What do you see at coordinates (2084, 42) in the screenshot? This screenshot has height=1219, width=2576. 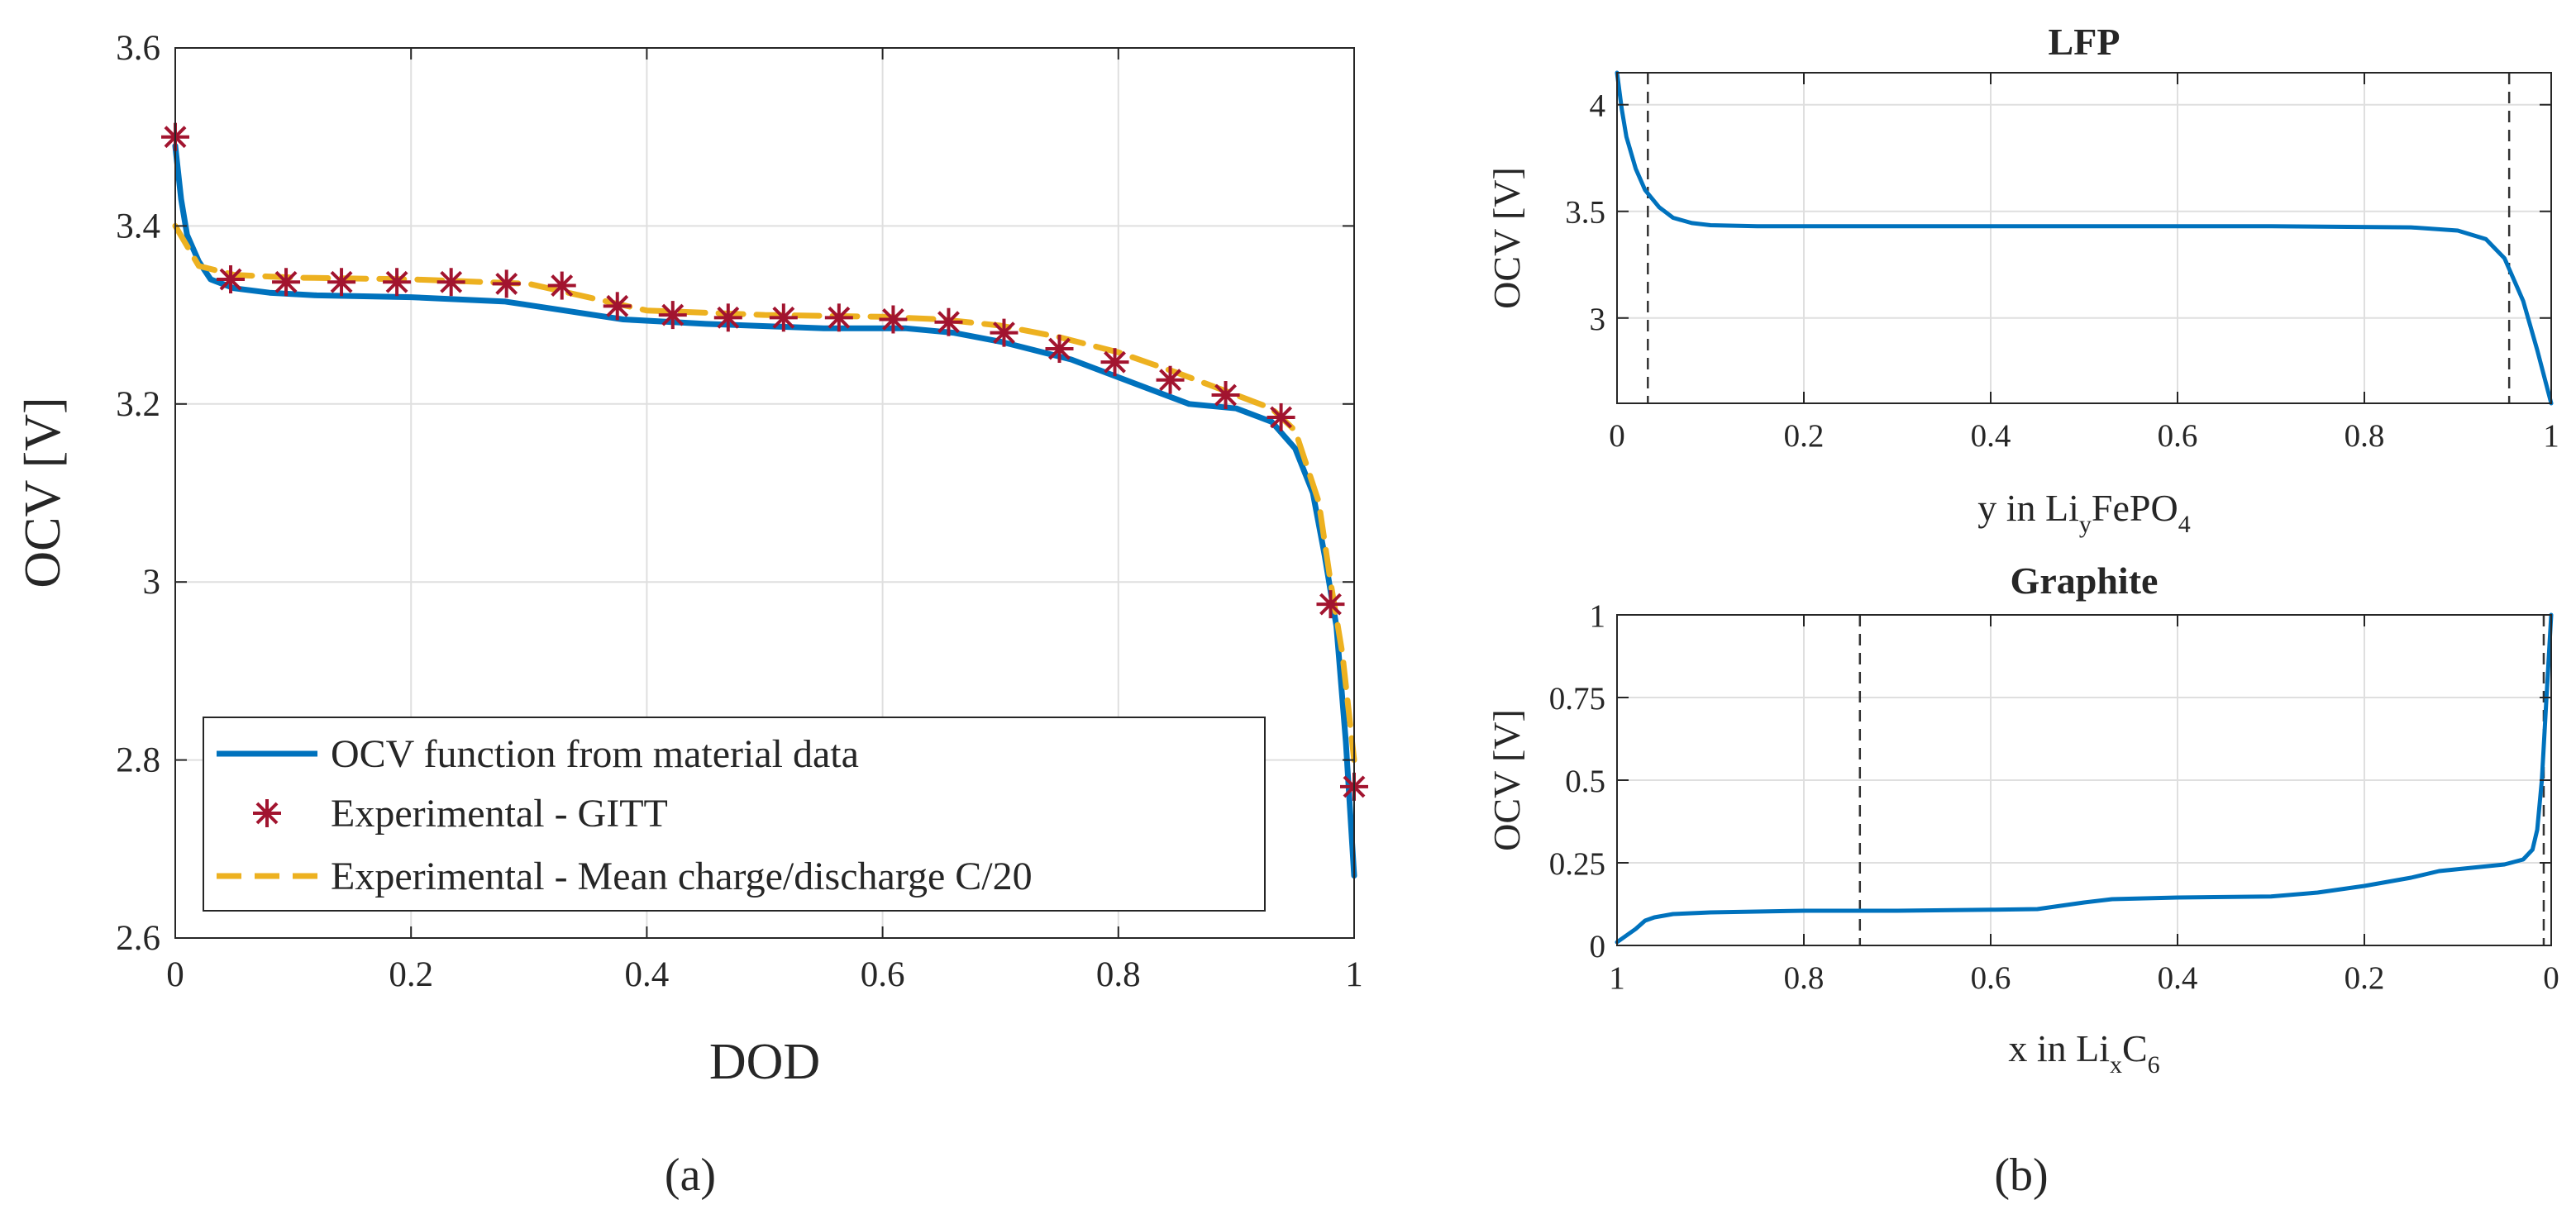 I see `chart-b-lfp-title: LFP` at bounding box center [2084, 42].